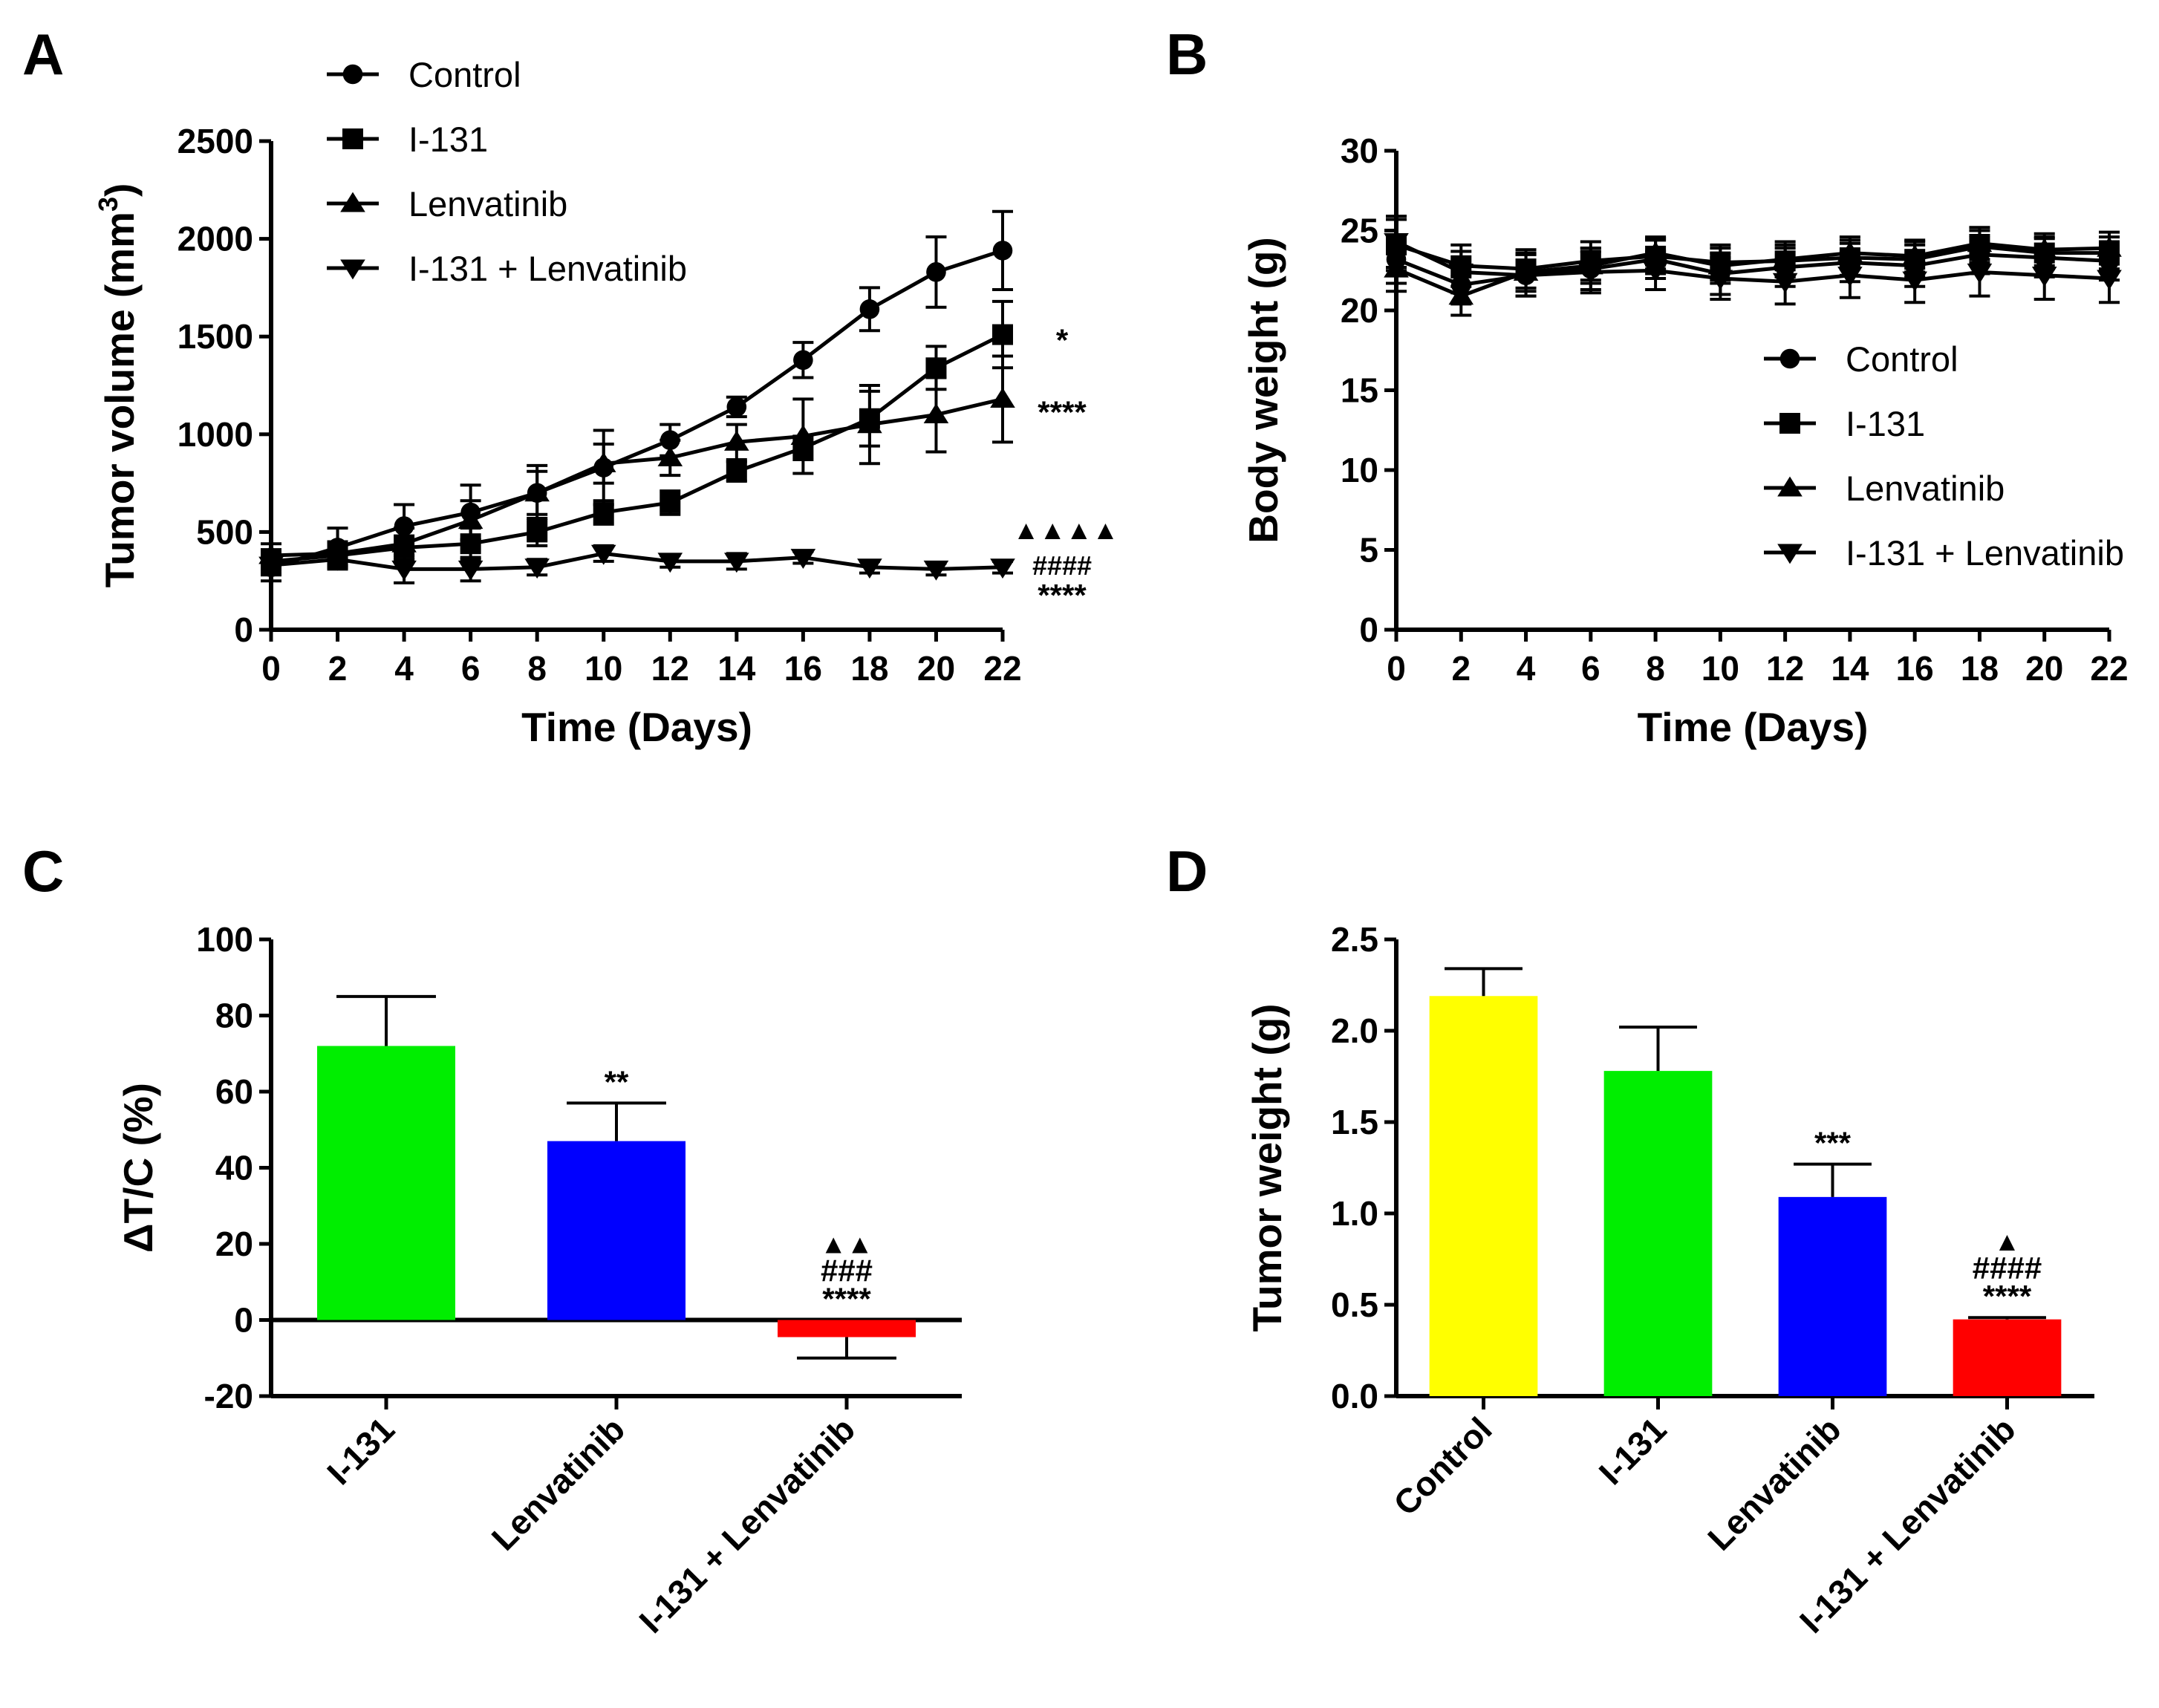  What do you see at coordinates (1066, 530) in the screenshot?
I see `significance-mark: ▲▲▲▲` at bounding box center [1066, 530].